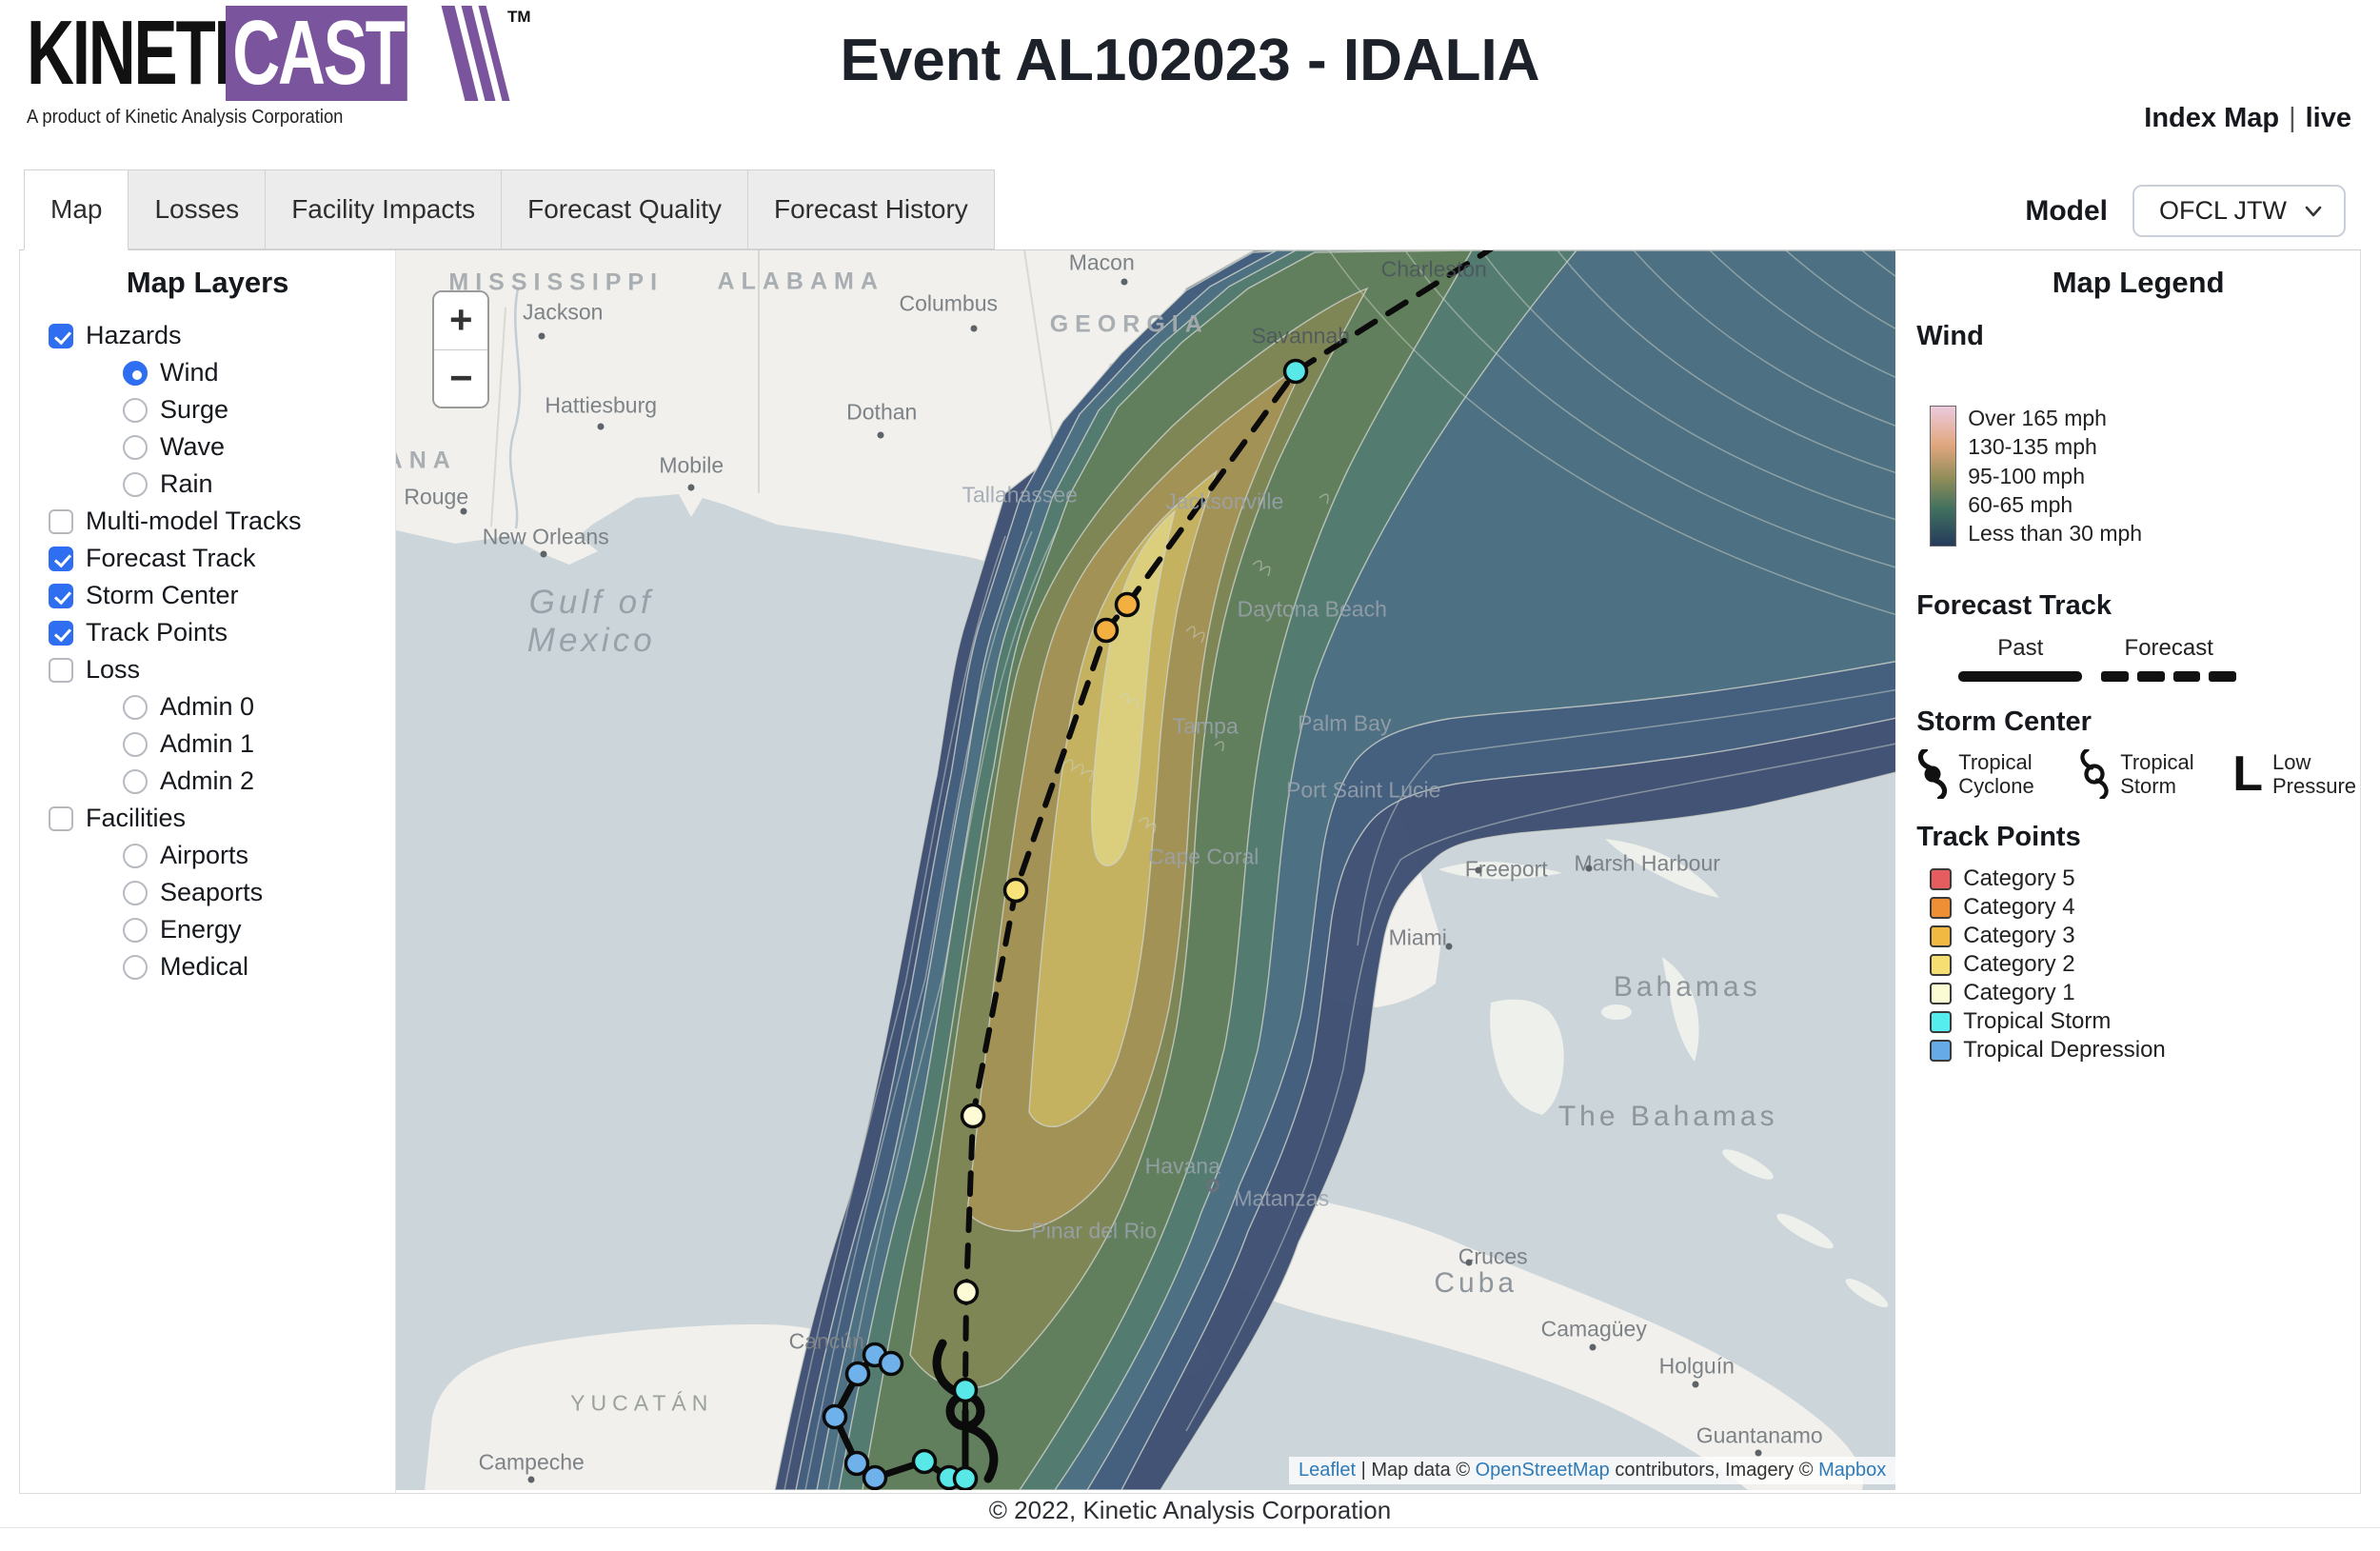 The image size is (2380, 1551). Describe the element at coordinates (871, 209) in the screenshot. I see `tab-forecast-history: Forecast History` at that location.